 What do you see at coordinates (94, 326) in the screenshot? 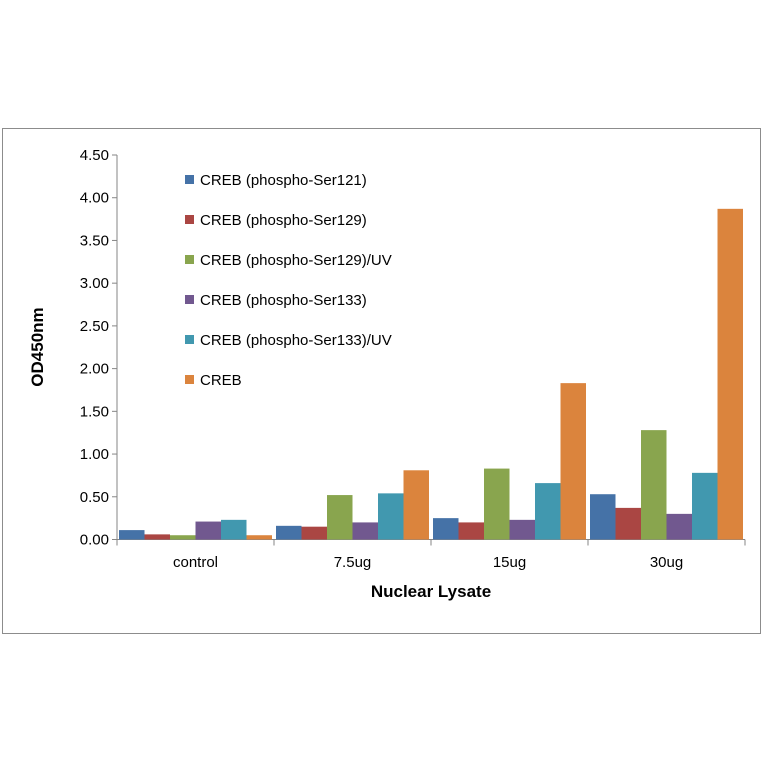
I see `y-tick-label: 2.50` at bounding box center [94, 326].